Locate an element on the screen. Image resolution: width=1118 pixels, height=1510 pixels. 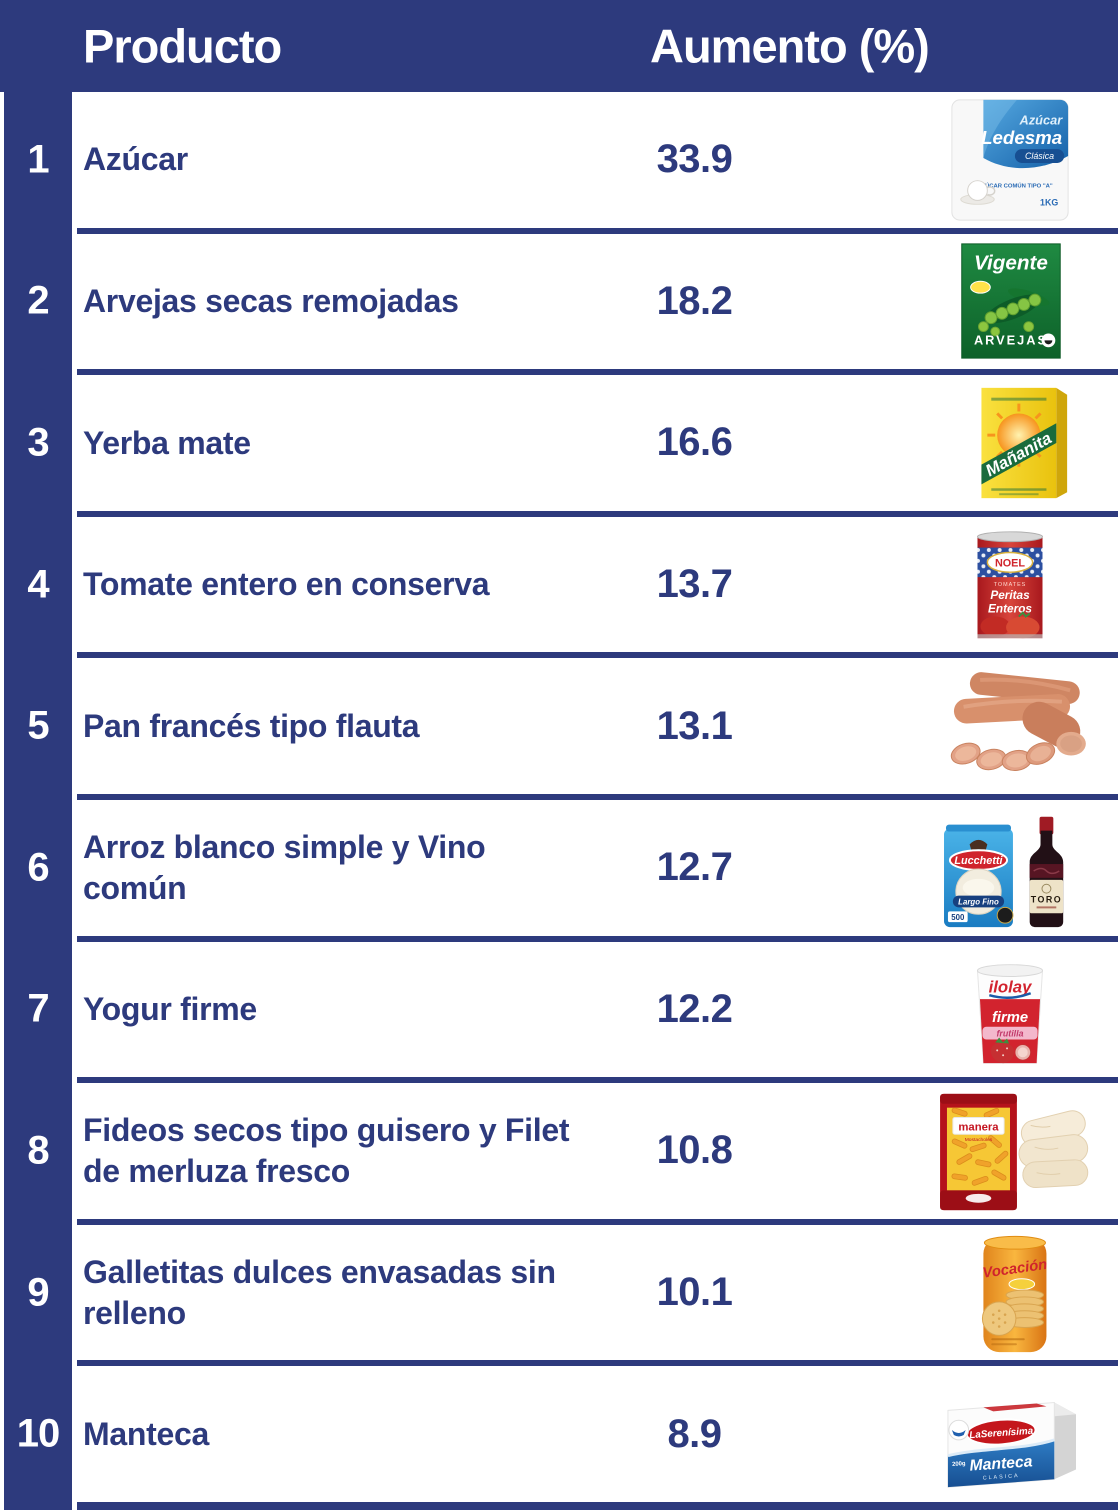
row-content: Arvejas secas remojadas 18.2 Vigente is located at coordinates (597, 302).